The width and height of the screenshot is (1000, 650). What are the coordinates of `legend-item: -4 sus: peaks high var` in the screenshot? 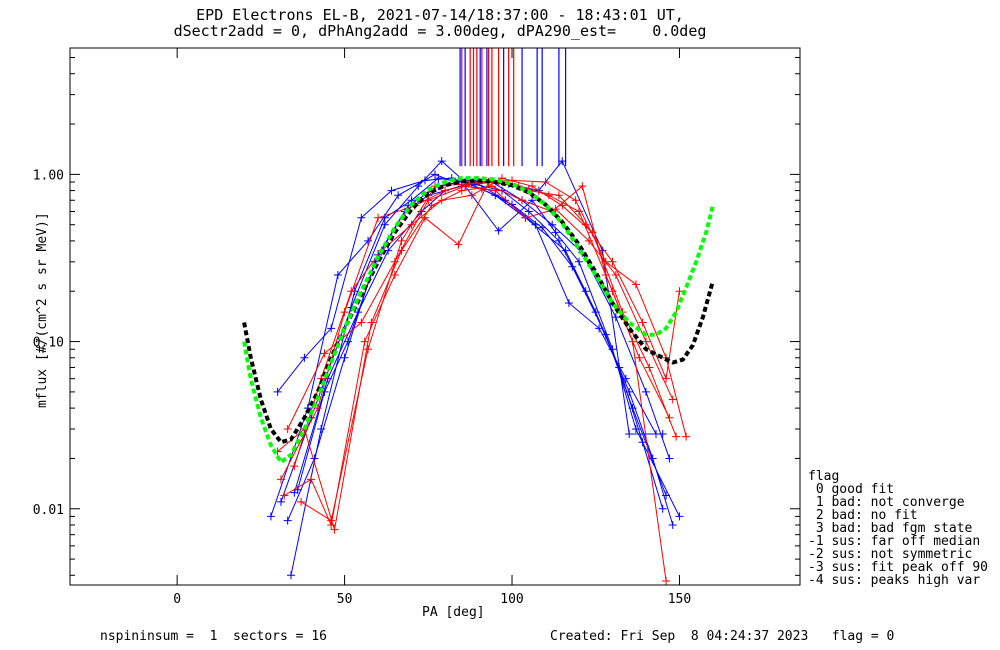 It's located at (894, 580).